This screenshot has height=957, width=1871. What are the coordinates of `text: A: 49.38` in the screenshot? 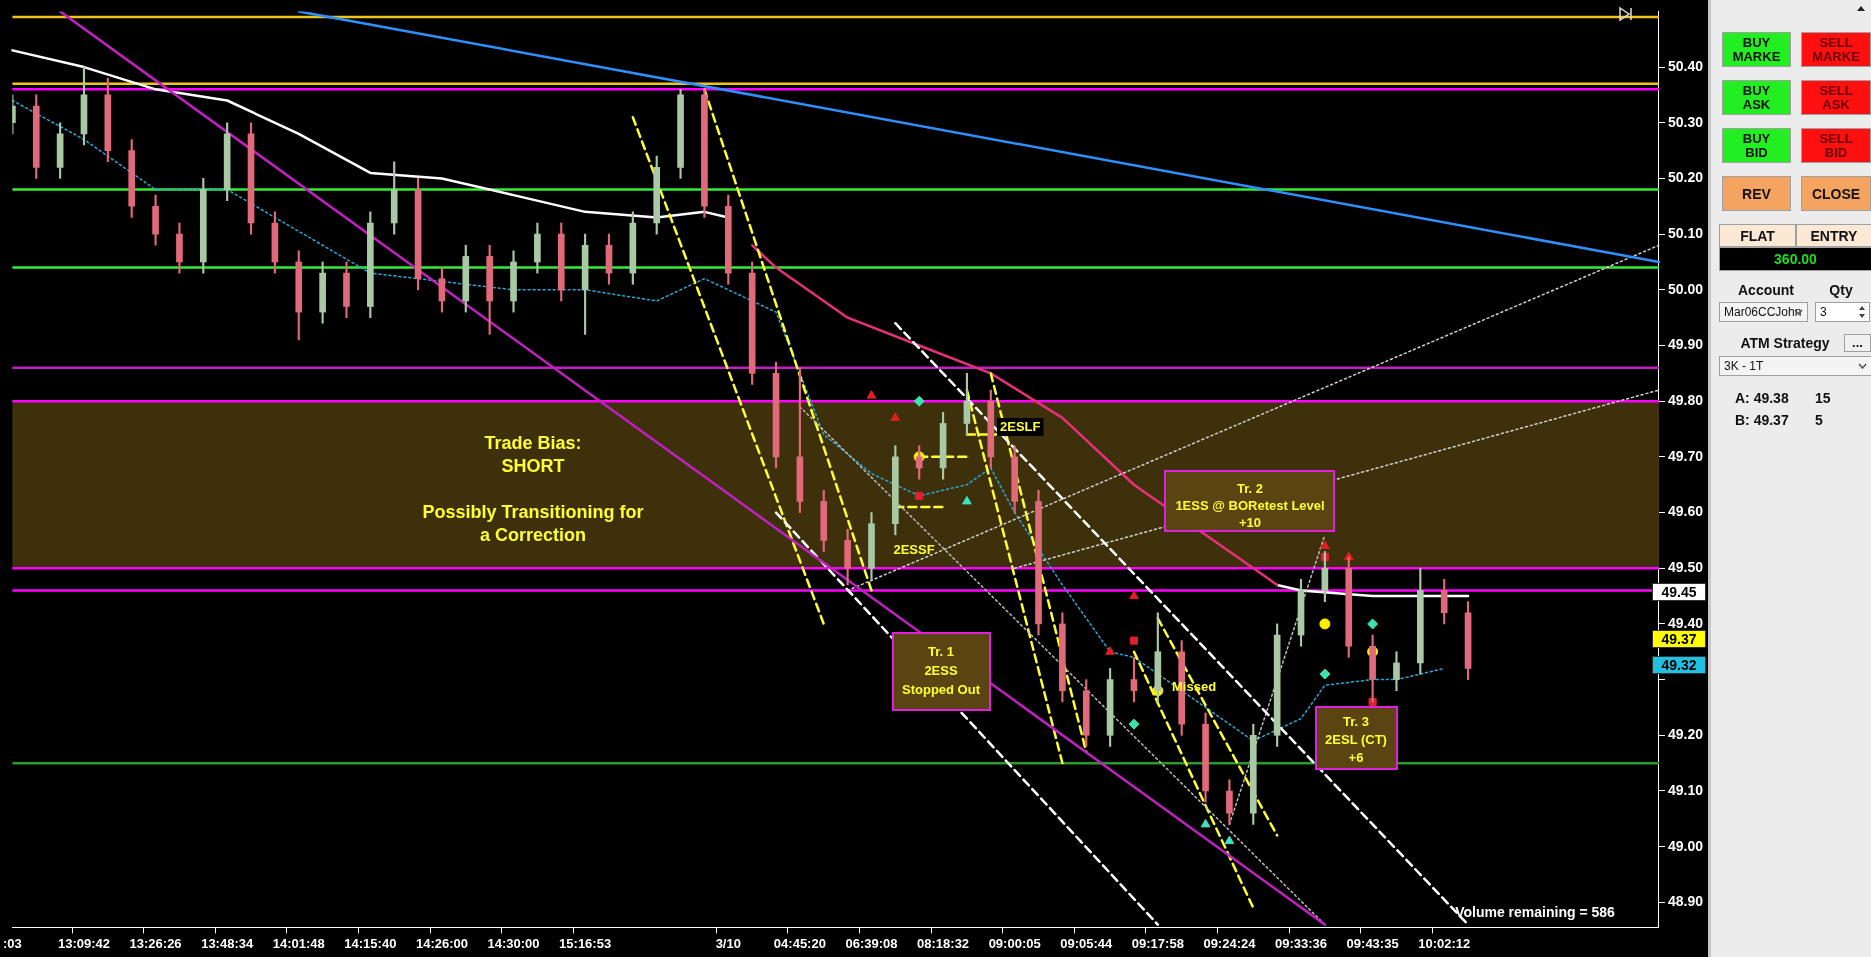 It's located at (1762, 398).